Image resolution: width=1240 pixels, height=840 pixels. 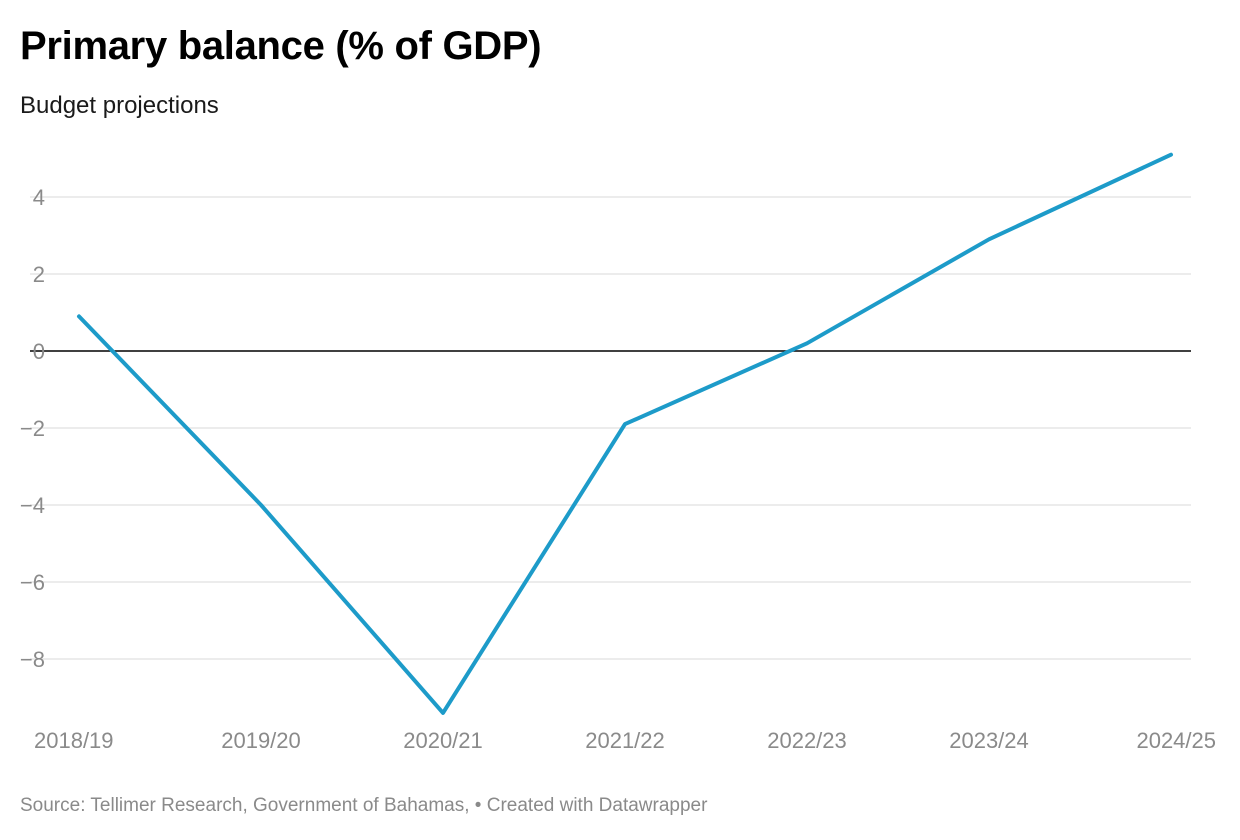 I want to click on x-tick-label: 2020/21, so click(x=443, y=740).